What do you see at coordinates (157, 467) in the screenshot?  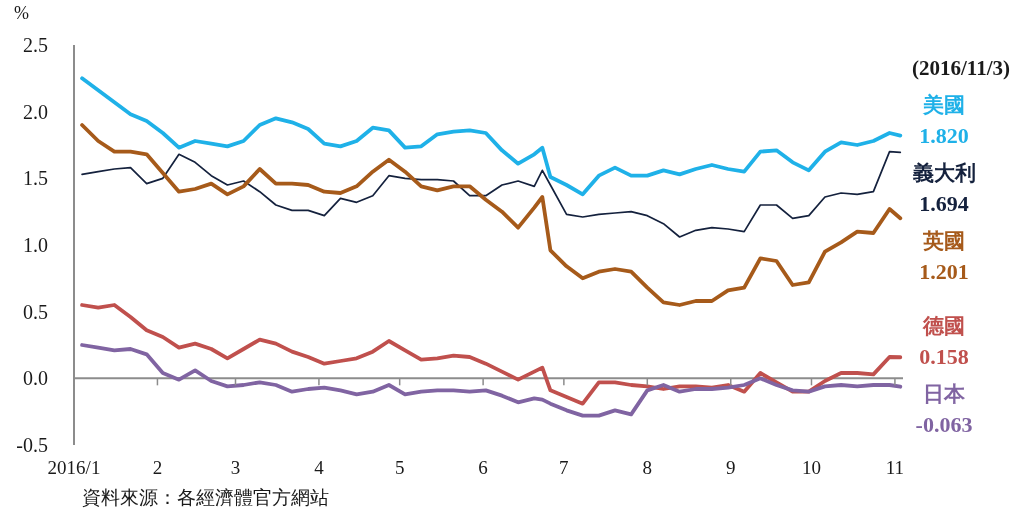 I see `x-tick-label: 2` at bounding box center [157, 467].